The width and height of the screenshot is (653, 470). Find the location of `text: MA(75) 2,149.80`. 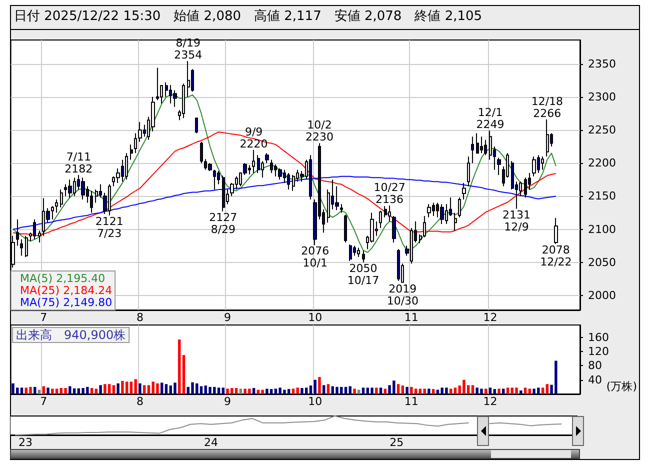

text: MA(75) 2,149.80 is located at coordinates (66, 302).